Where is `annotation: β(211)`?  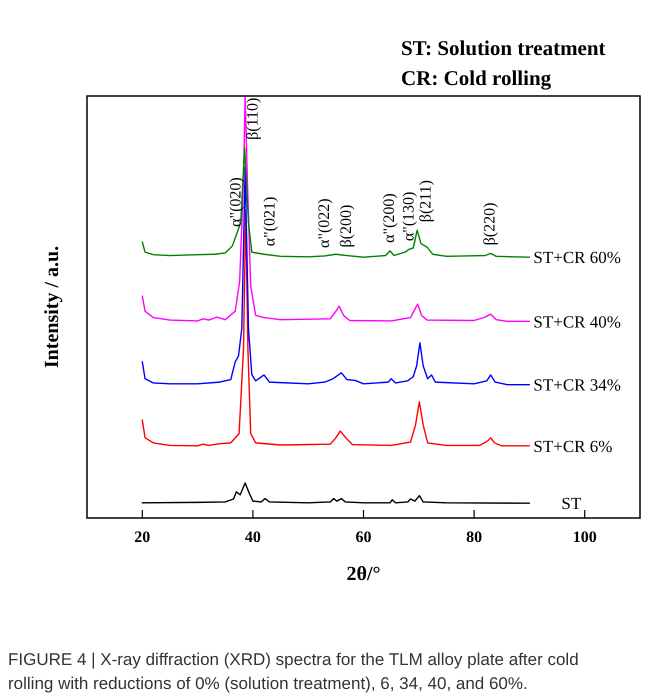 annotation: β(211) is located at coordinates (425, 201).